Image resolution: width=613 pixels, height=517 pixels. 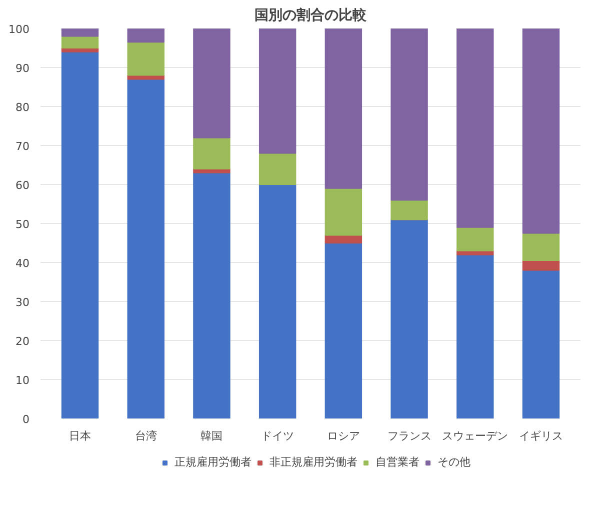 What do you see at coordinates (23, 146) in the screenshot?
I see `y-tick-label: 70` at bounding box center [23, 146].